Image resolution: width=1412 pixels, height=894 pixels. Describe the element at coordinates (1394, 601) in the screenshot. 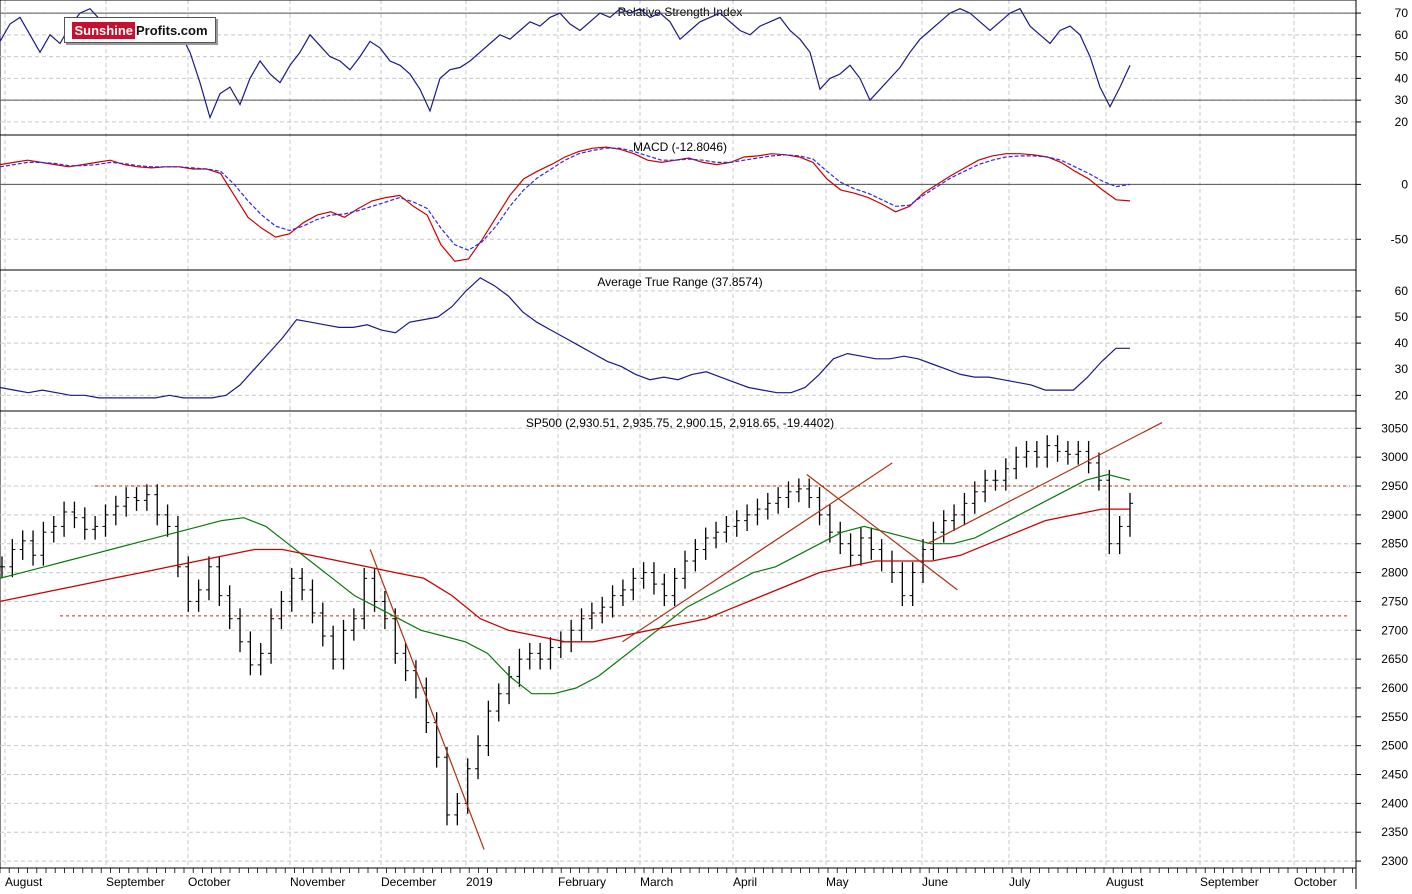

I see `y-tick-label-3-9: 2750` at that location.